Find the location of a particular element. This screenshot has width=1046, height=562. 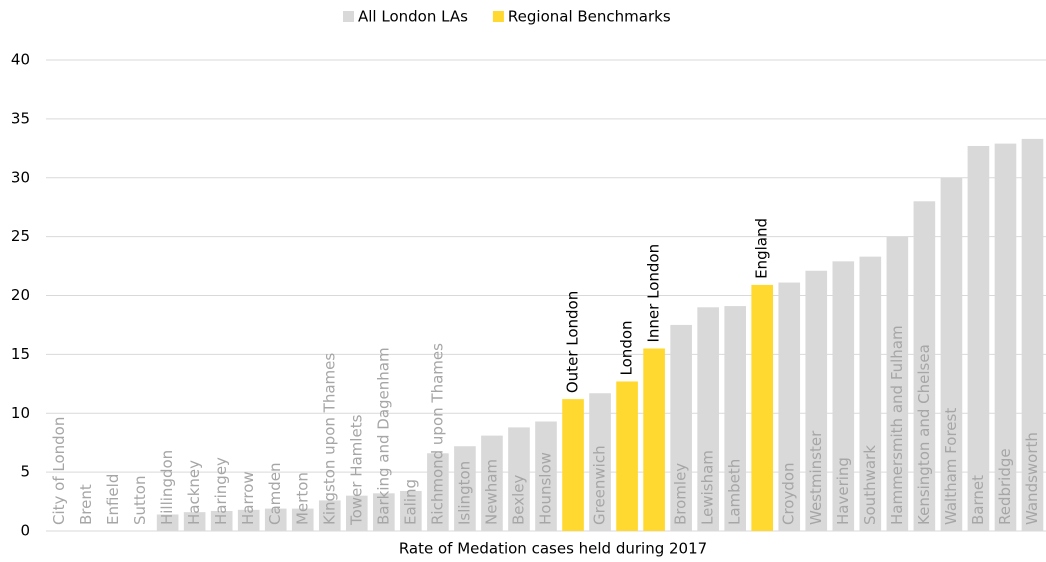

x-tick-label: Lambeth is located at coordinates (735, 492).